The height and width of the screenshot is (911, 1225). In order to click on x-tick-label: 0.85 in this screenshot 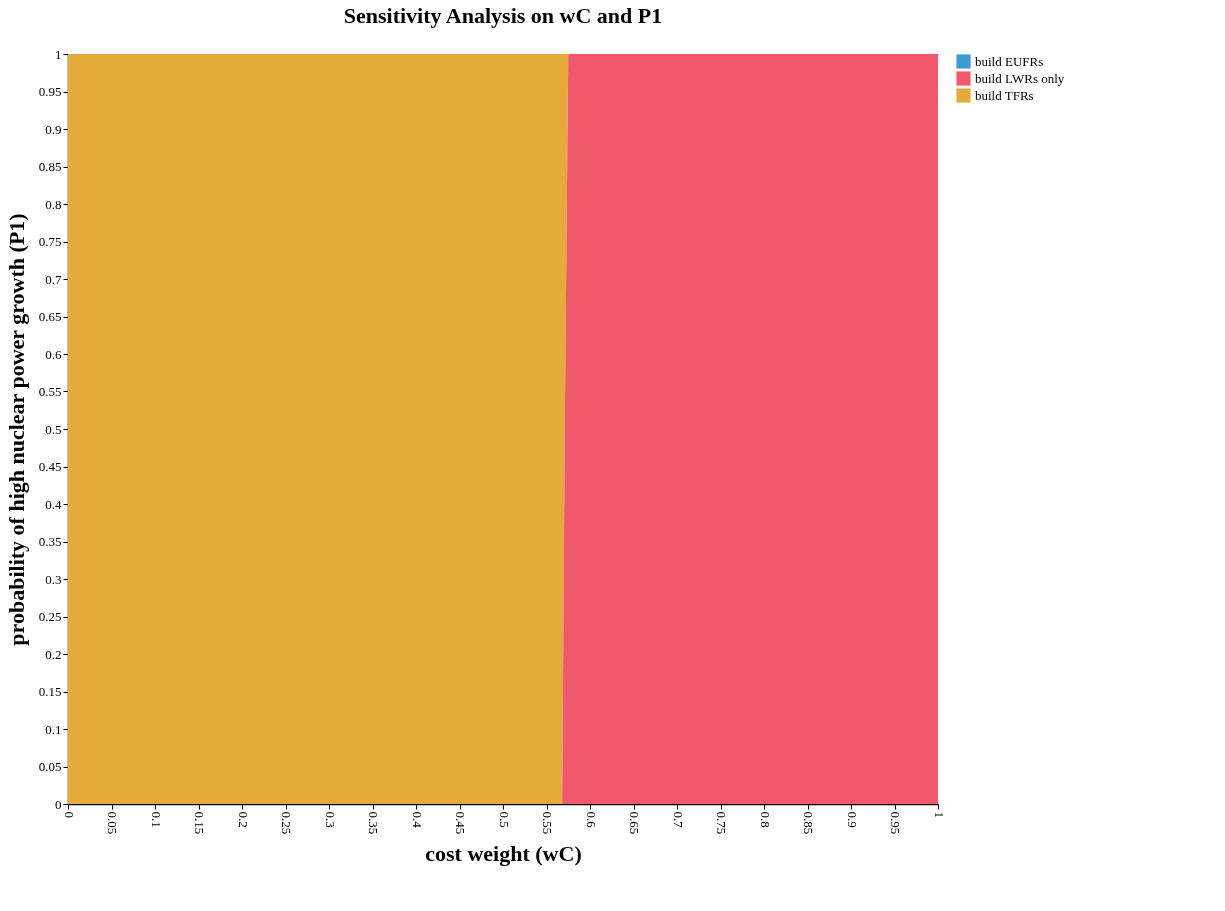, I will do `click(808, 823)`.